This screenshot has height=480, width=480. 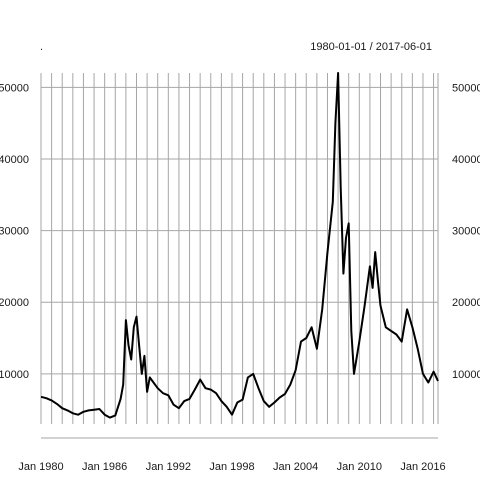 What do you see at coordinates (466, 232) in the screenshot?
I see `y-tick-label-right: 30000` at bounding box center [466, 232].